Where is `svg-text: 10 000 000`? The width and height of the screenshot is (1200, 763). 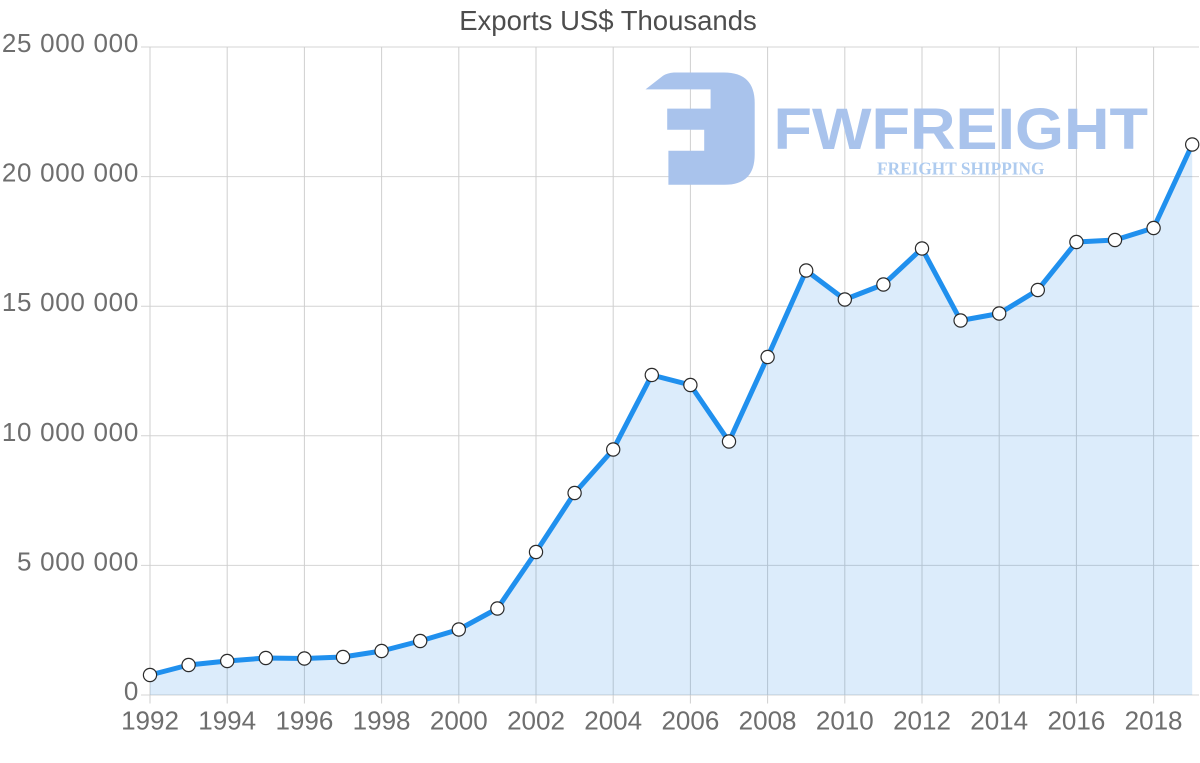
svg-text: 10 000 000 is located at coordinates (70, 432).